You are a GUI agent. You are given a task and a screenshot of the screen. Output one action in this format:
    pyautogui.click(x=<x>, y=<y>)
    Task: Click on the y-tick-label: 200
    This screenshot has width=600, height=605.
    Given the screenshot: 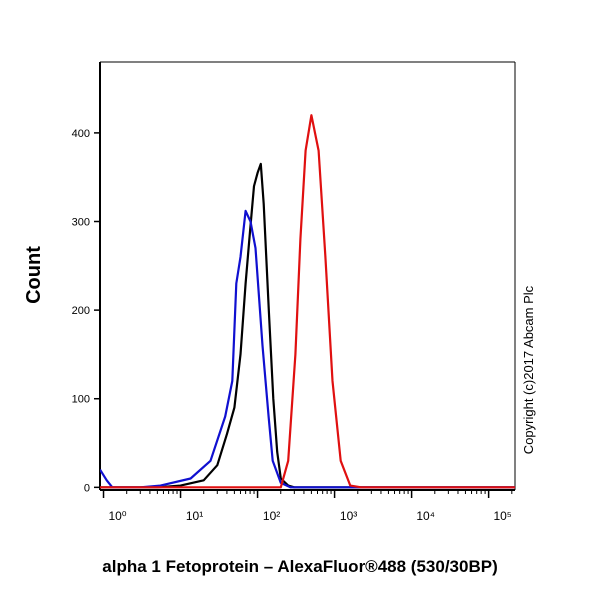 What is the action you would take?
    pyautogui.click(x=81, y=311)
    